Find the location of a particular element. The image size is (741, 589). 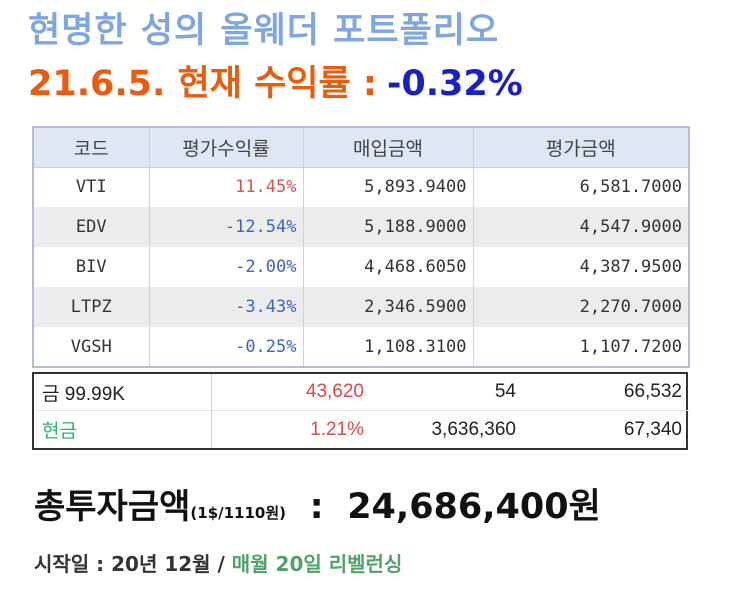

header-value-amount: 평가금액 is located at coordinates (581, 147).